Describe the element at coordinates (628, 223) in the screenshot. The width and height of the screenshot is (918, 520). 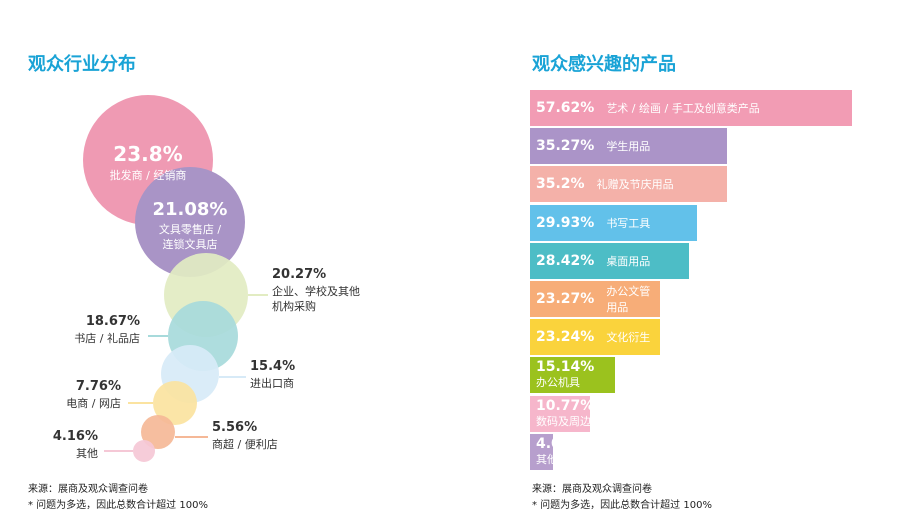
I see `bar-label-4: 书写工具` at that location.